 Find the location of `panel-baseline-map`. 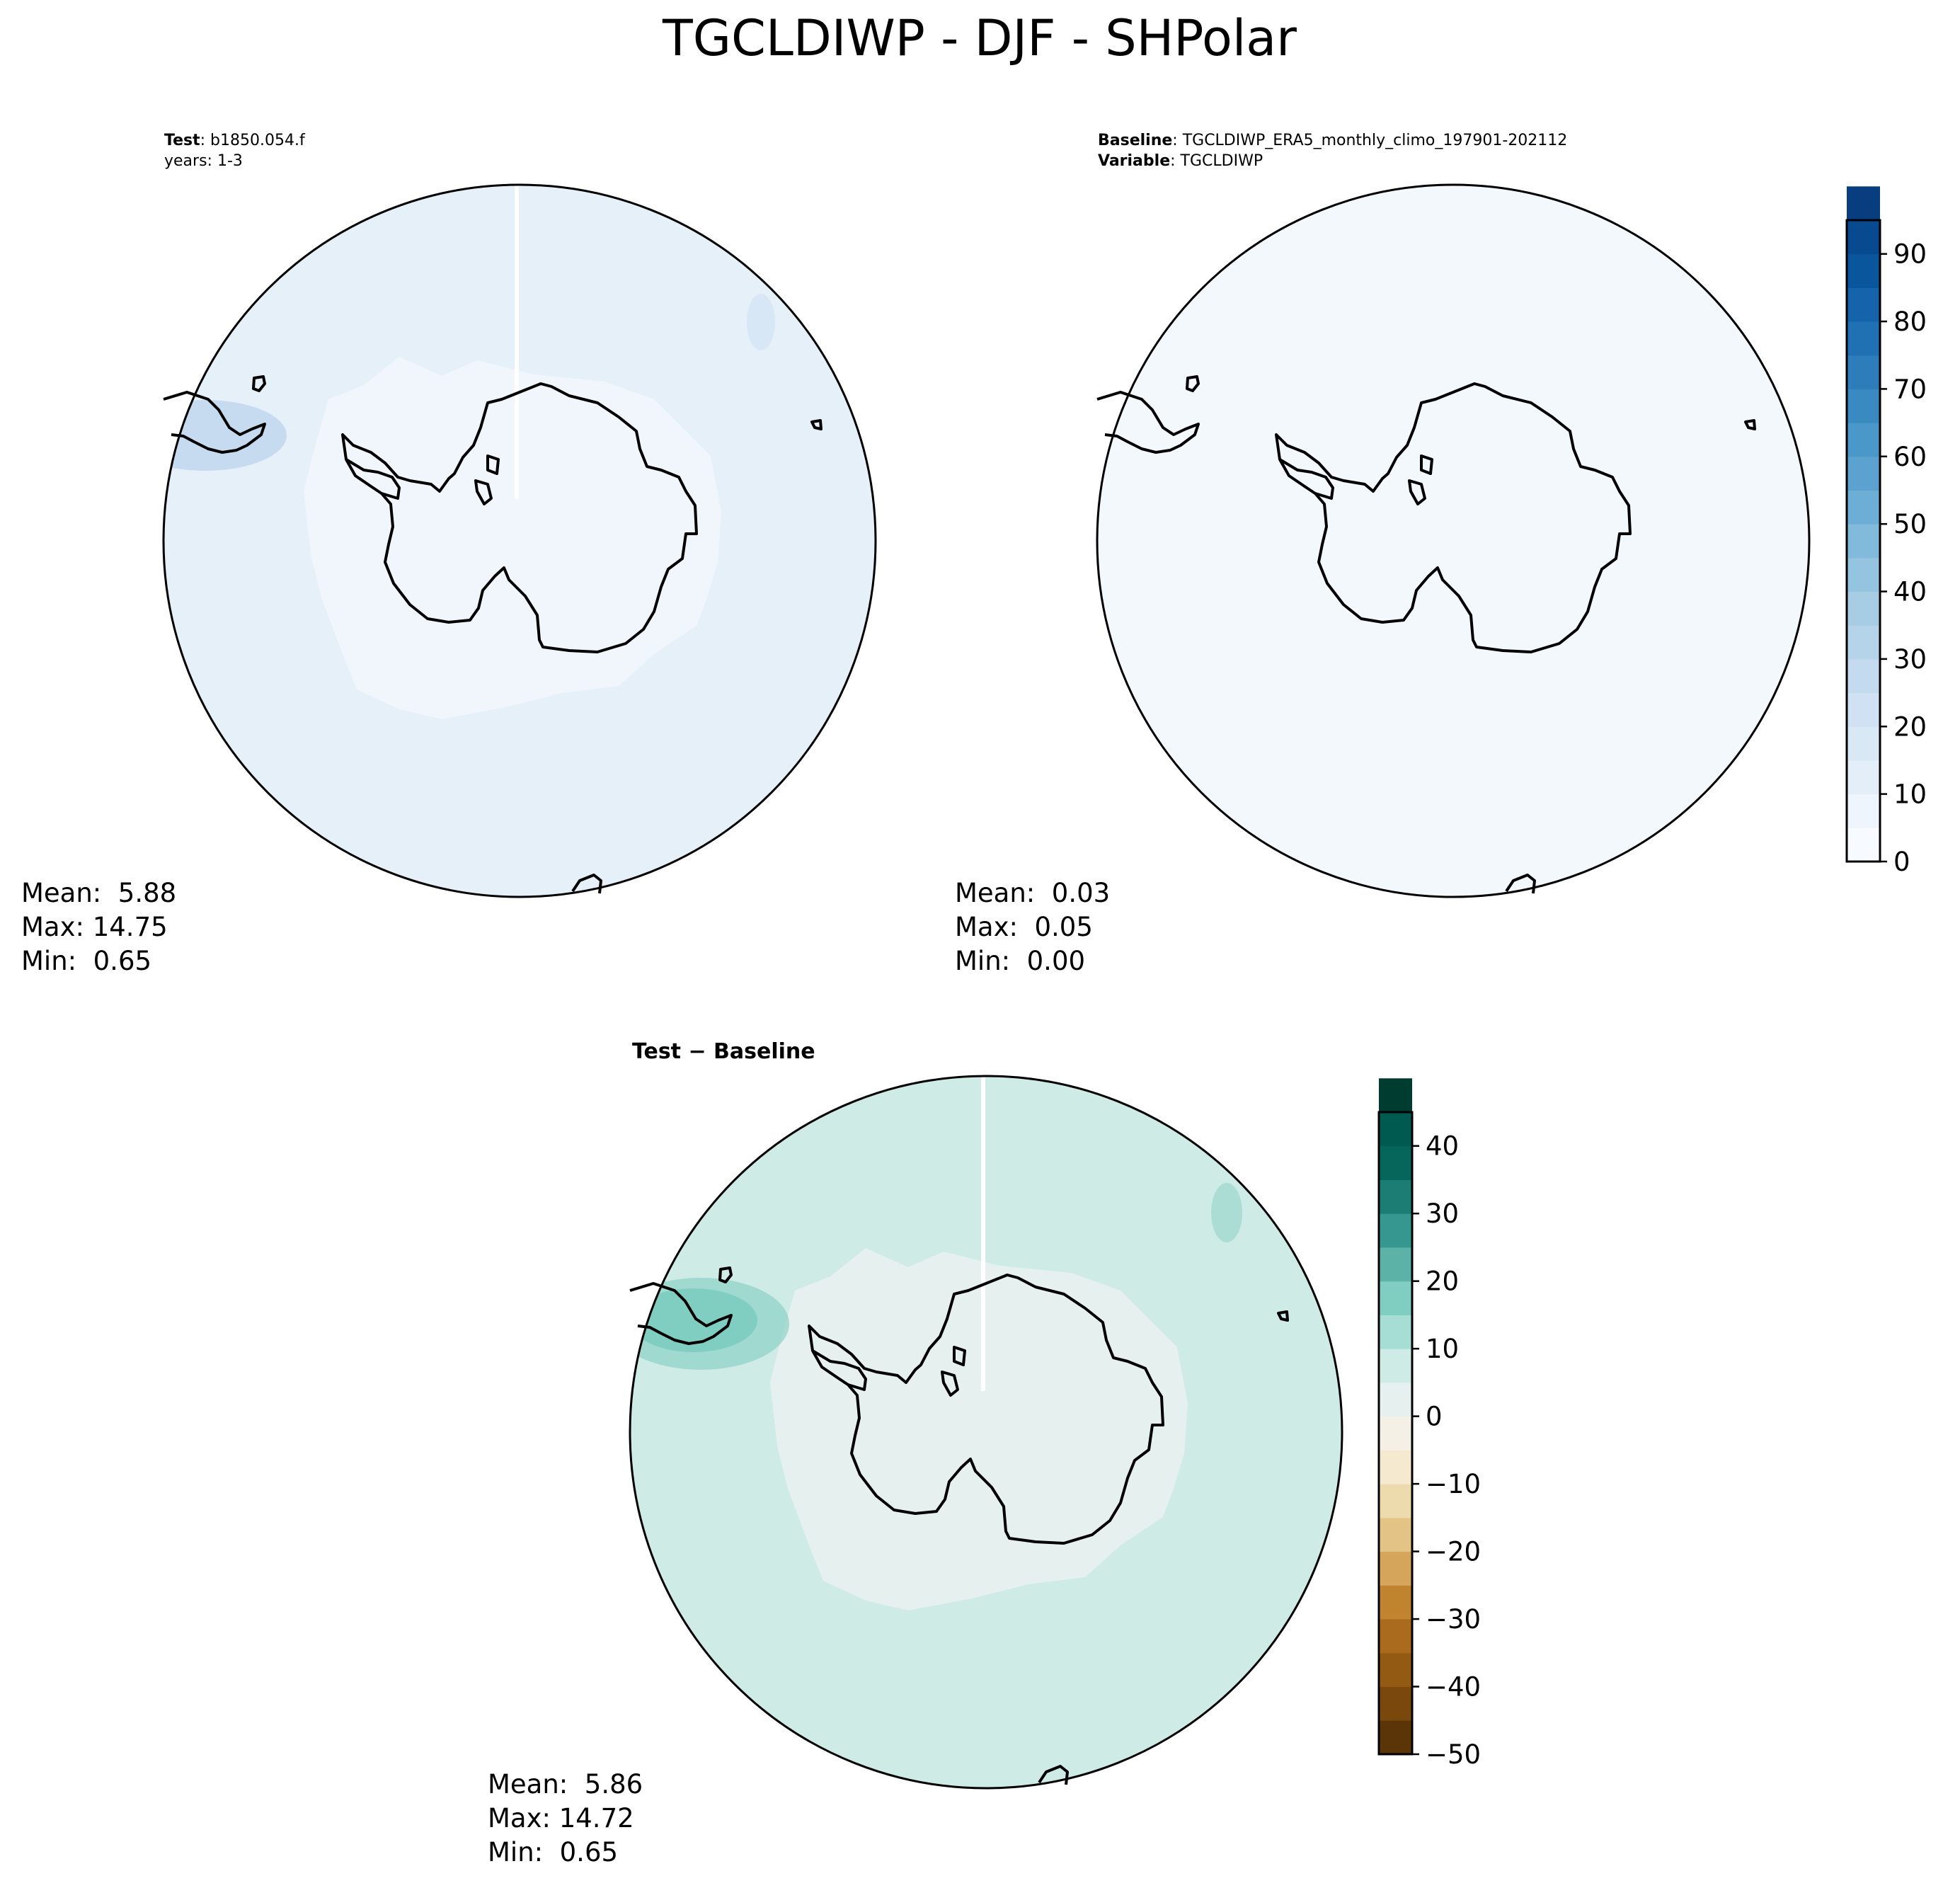

panel-baseline-map is located at coordinates (1453, 541).